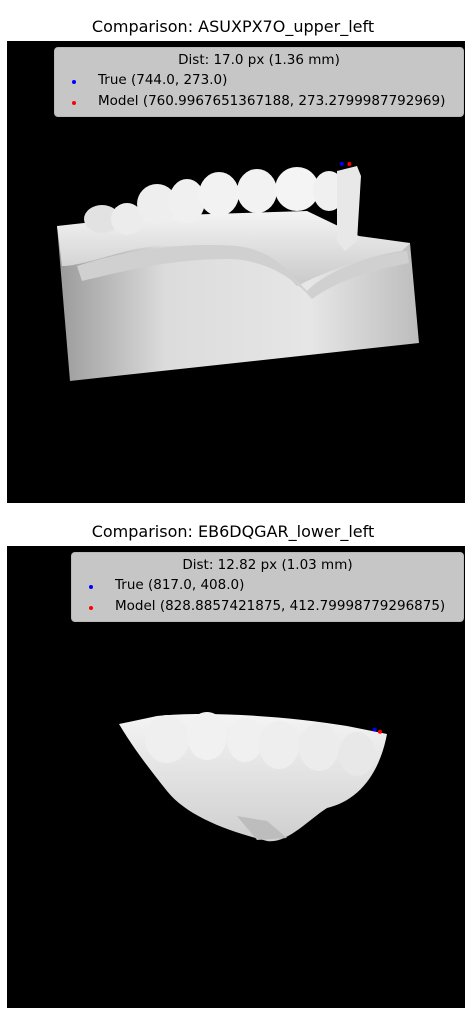 The height and width of the screenshot is (1025, 466). Describe the element at coordinates (259, 60) in the screenshot. I see `legend-title: Dist: 17.0 px (1.36 mm)` at that location.